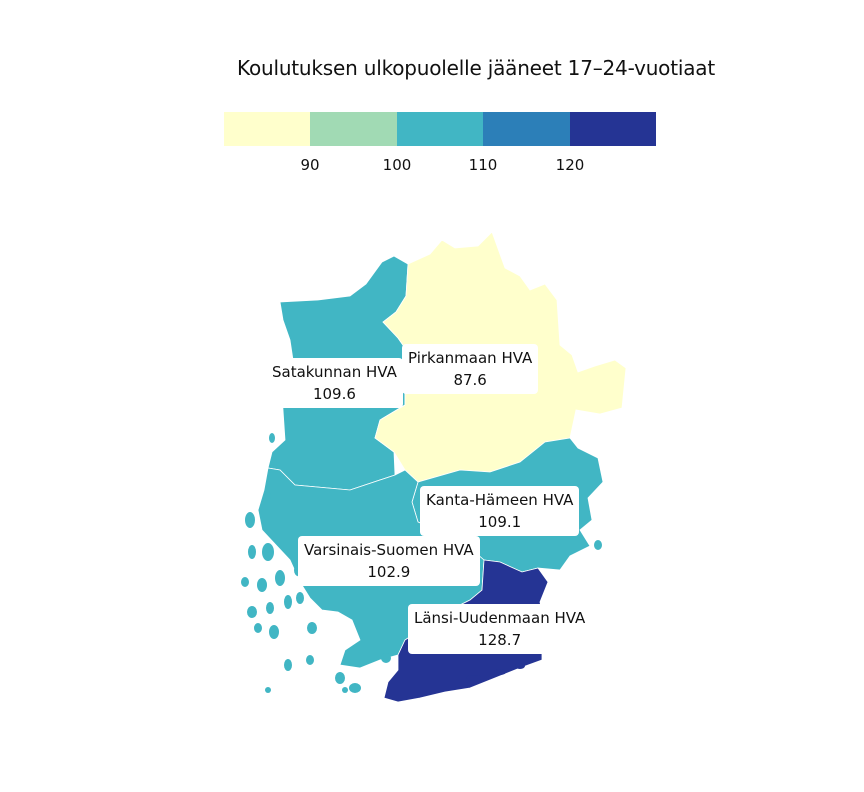  Describe the element at coordinates (495, 672) in the screenshot. I see `coastal-islands` at that location.